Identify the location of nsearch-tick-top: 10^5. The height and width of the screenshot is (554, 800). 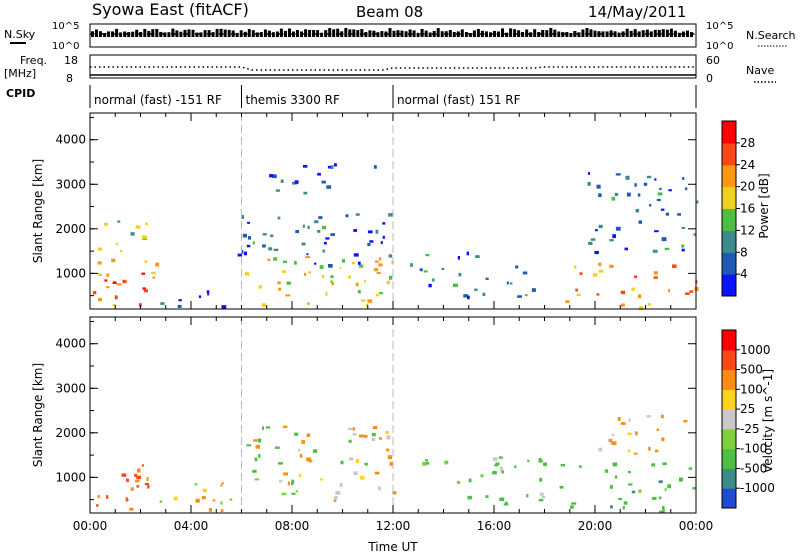
(719, 26).